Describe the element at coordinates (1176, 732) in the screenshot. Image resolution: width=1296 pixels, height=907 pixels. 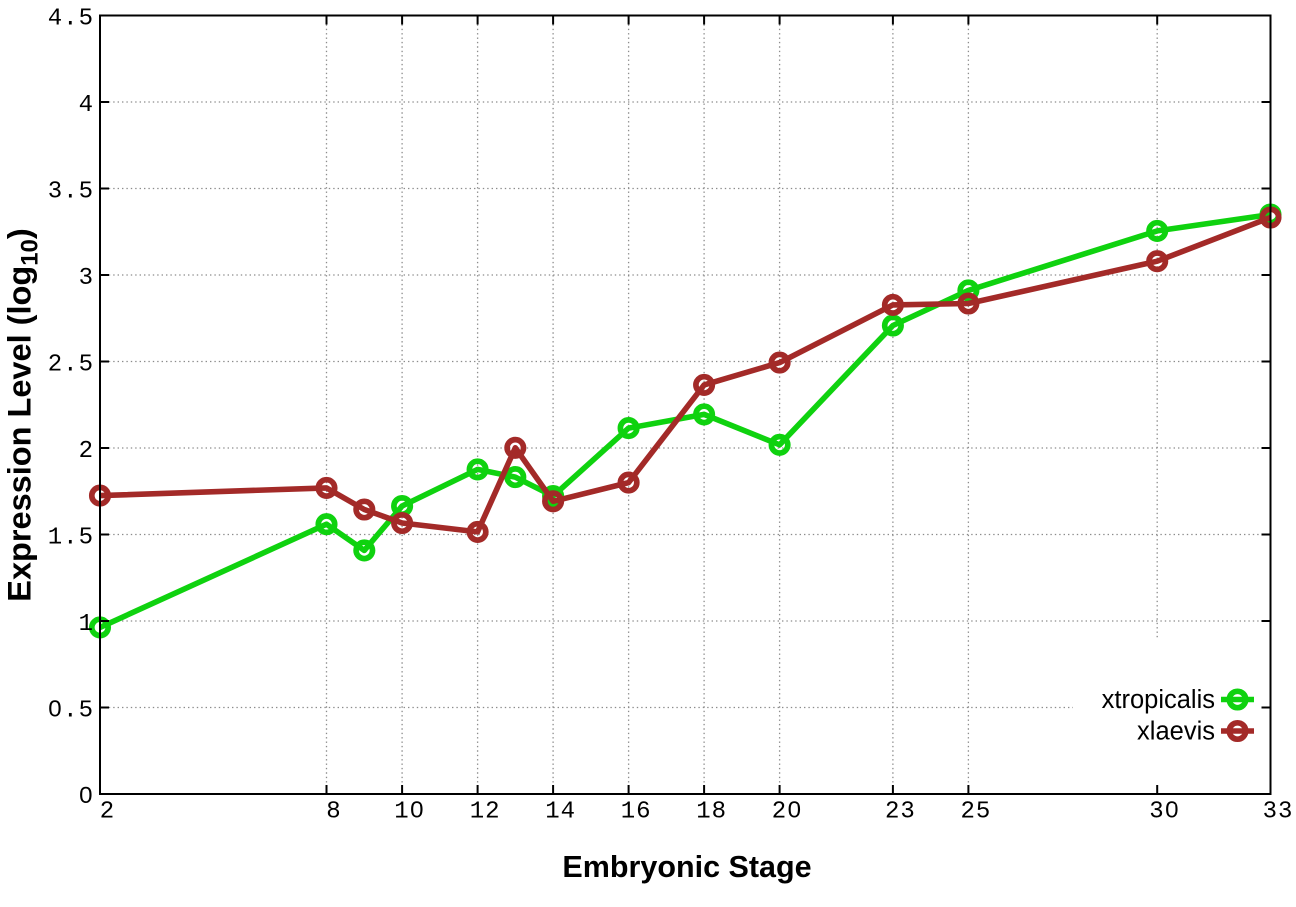
I see `svg-text: xlaevis` at that location.